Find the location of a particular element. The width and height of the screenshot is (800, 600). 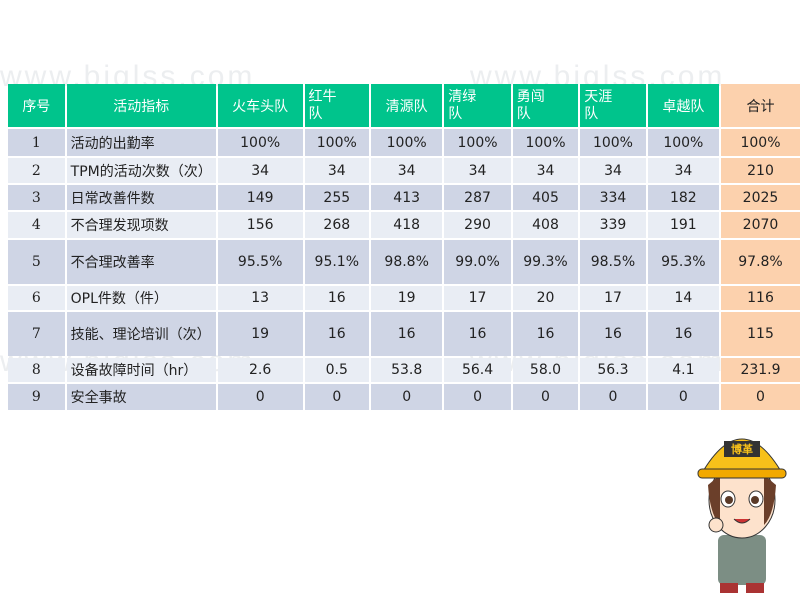

table-cell: 58.0 is located at coordinates (545, 370).